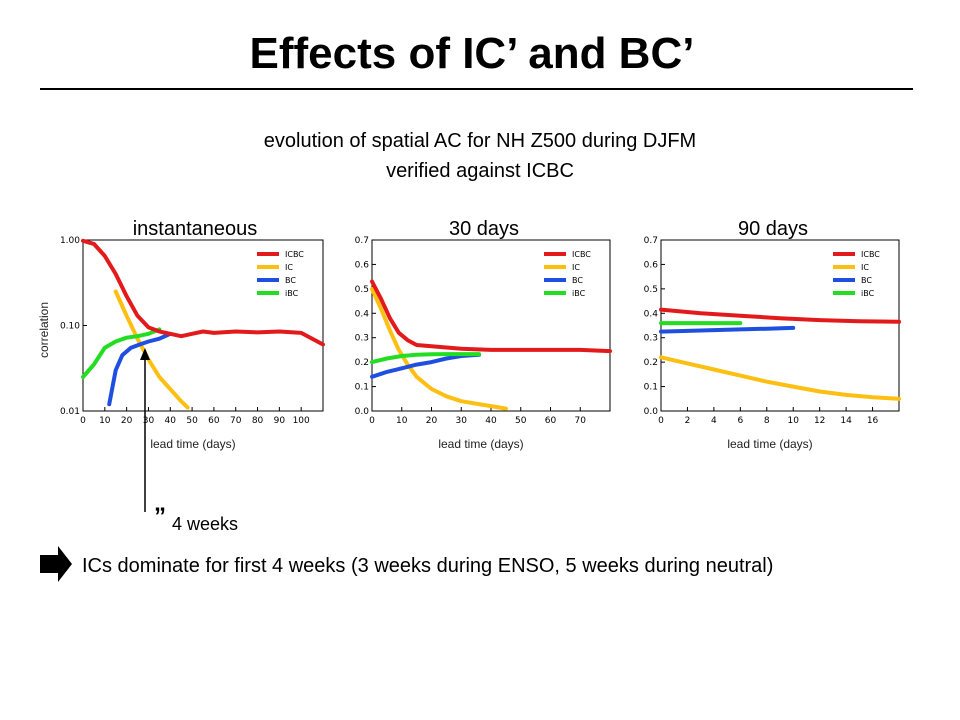  I want to click on right-arrow-icon, so click(56, 564).